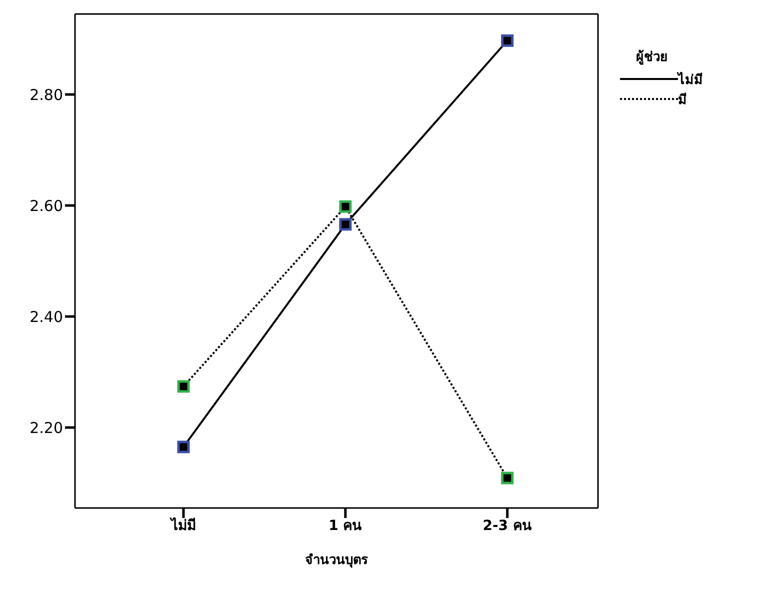 This screenshot has width=764, height=590. I want to click on legend-title: ผู้ช่วย, so click(652, 57).